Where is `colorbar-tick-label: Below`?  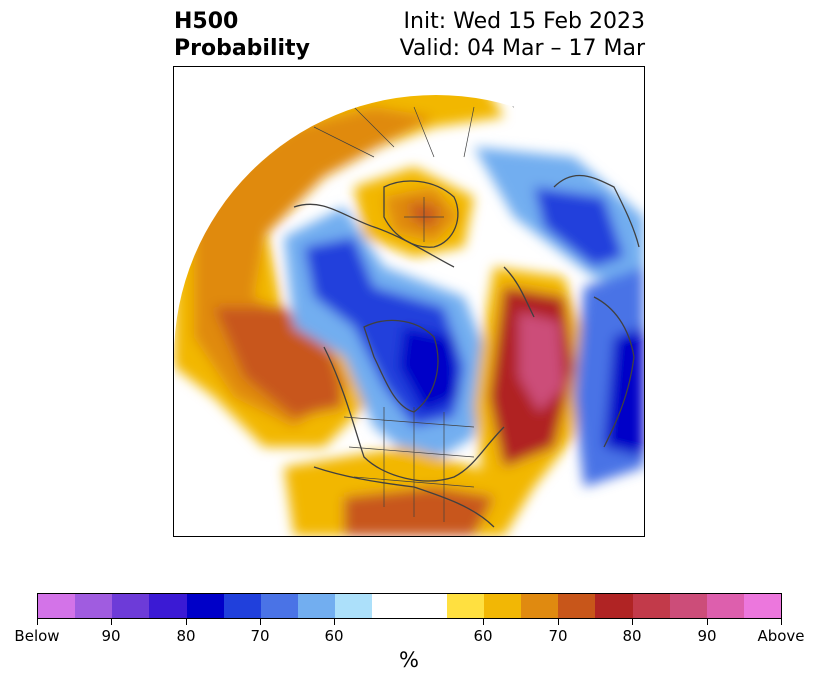 colorbar-tick-label: Below is located at coordinates (37, 636).